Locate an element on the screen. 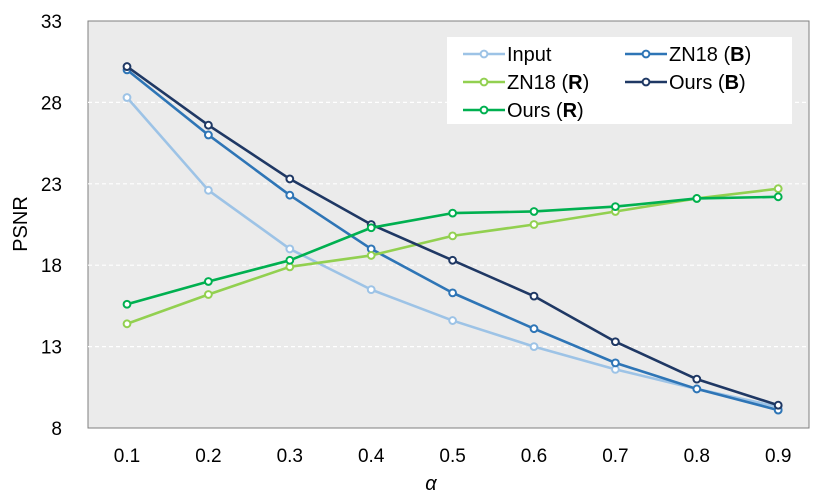  x-tick-label: 0.8 is located at coordinates (697, 456).